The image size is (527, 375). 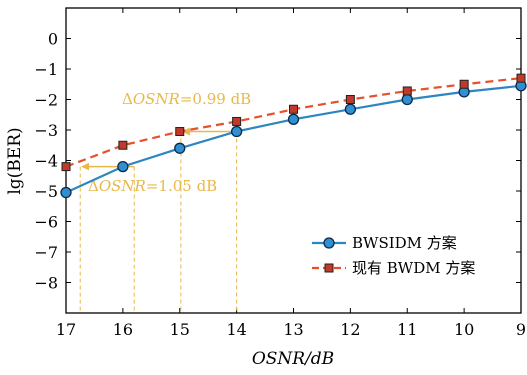 I want to click on x-tick-label: 16, so click(x=123, y=329).